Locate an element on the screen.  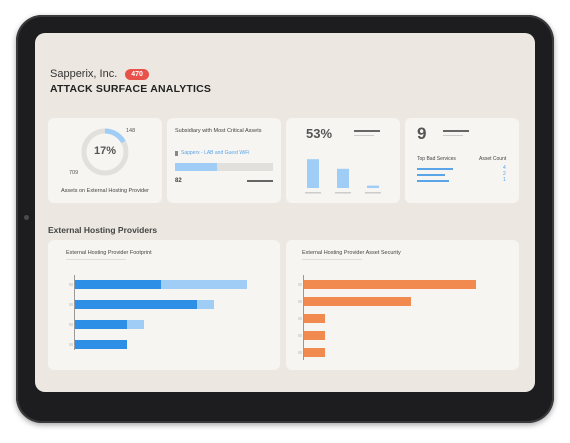
donut-arc is located at coordinates (105, 152).